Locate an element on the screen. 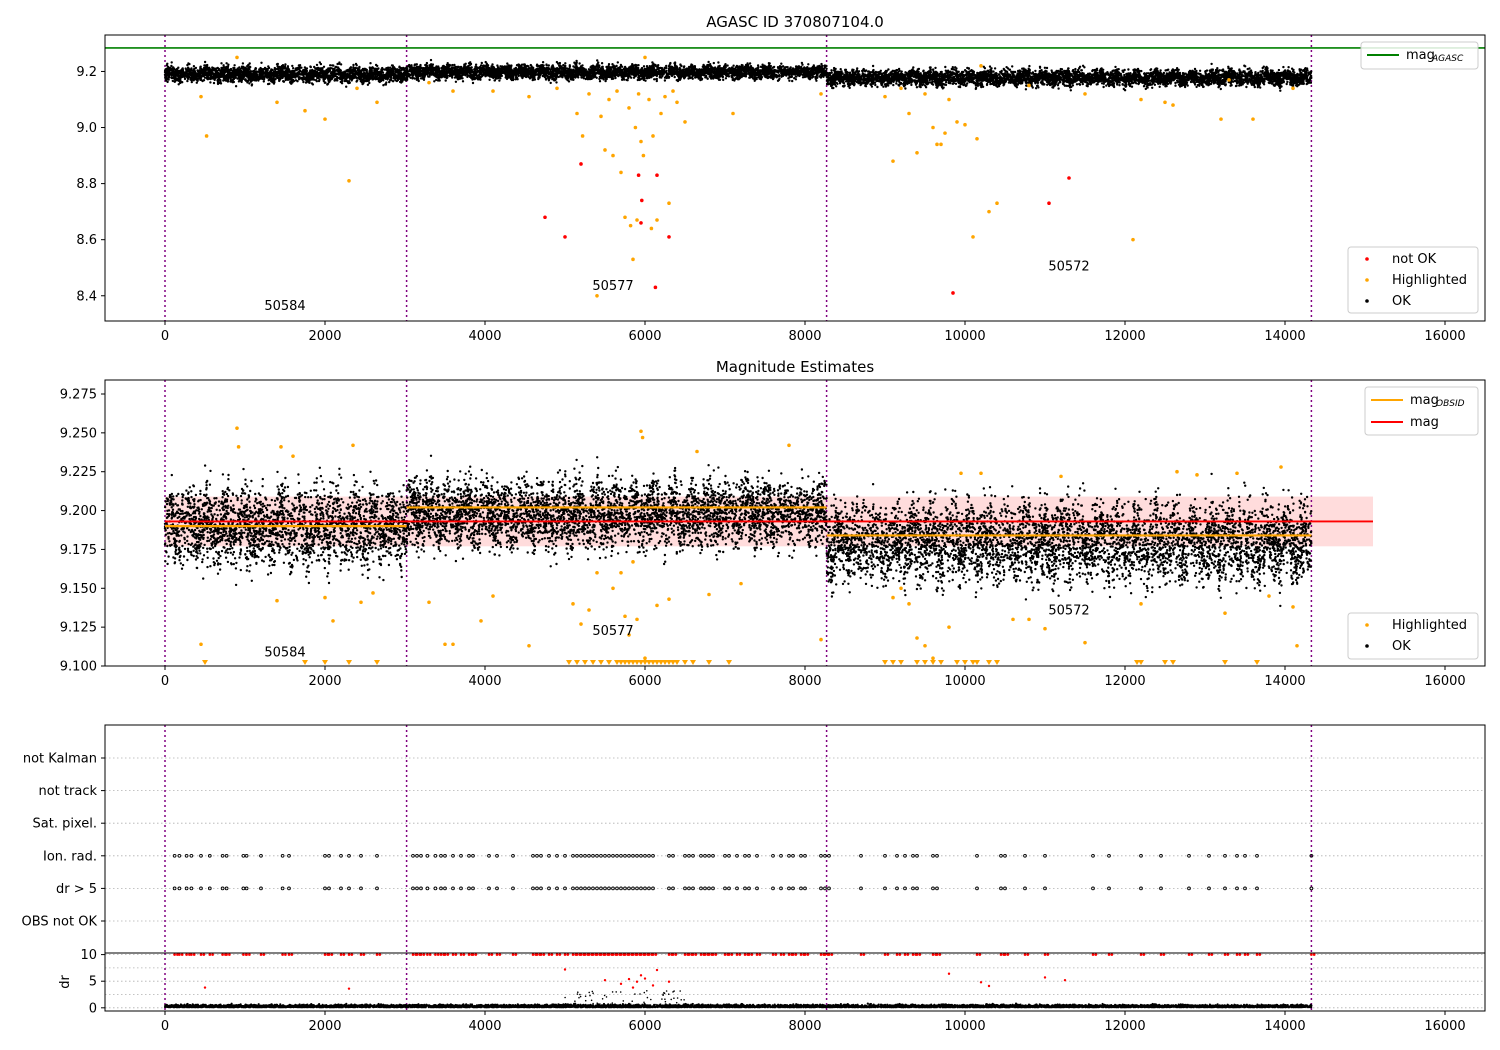  axes-frame is located at coordinates (795, 982).